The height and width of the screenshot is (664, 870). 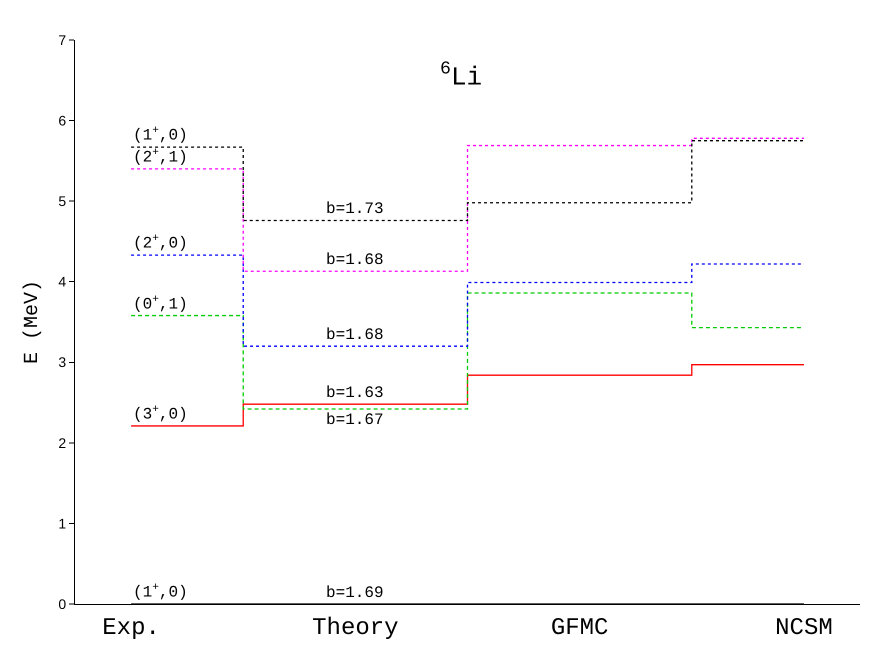 What do you see at coordinates (160, 157) in the screenshot?
I see `series-label: (2$^{+}$,1)` at bounding box center [160, 157].